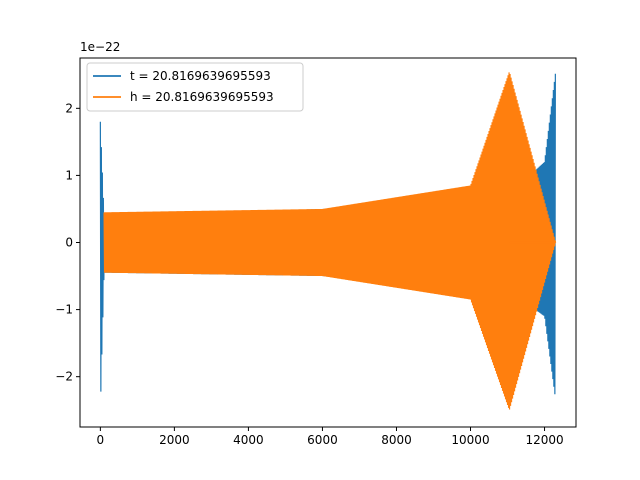 This screenshot has height=480, width=640. I want to click on y-tick-label: −1, so click(64, 310).